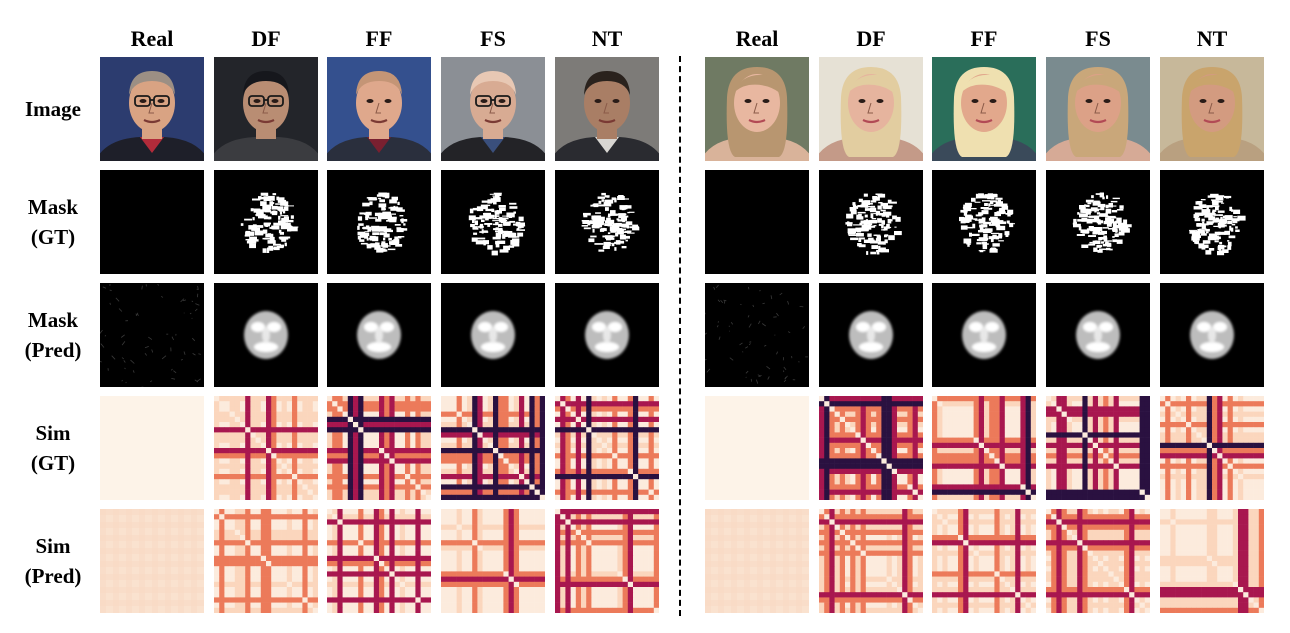 The image size is (1290, 633). I want to click on row-label-image: Image, so click(53, 109).